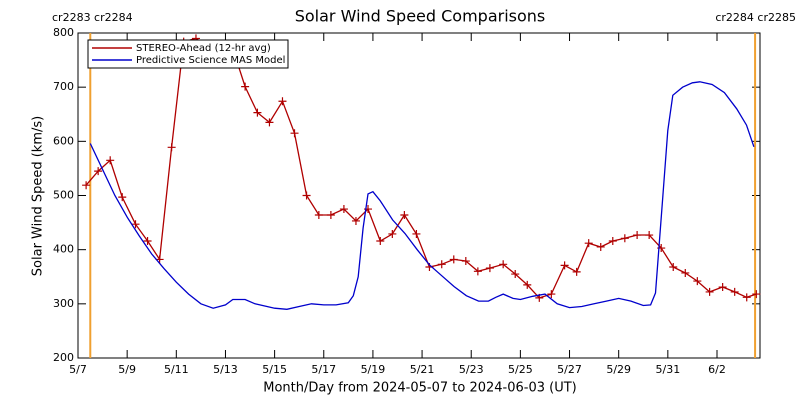 This screenshot has height=400, width=800. I want to click on x-tick-label: 5/13, so click(225, 369).